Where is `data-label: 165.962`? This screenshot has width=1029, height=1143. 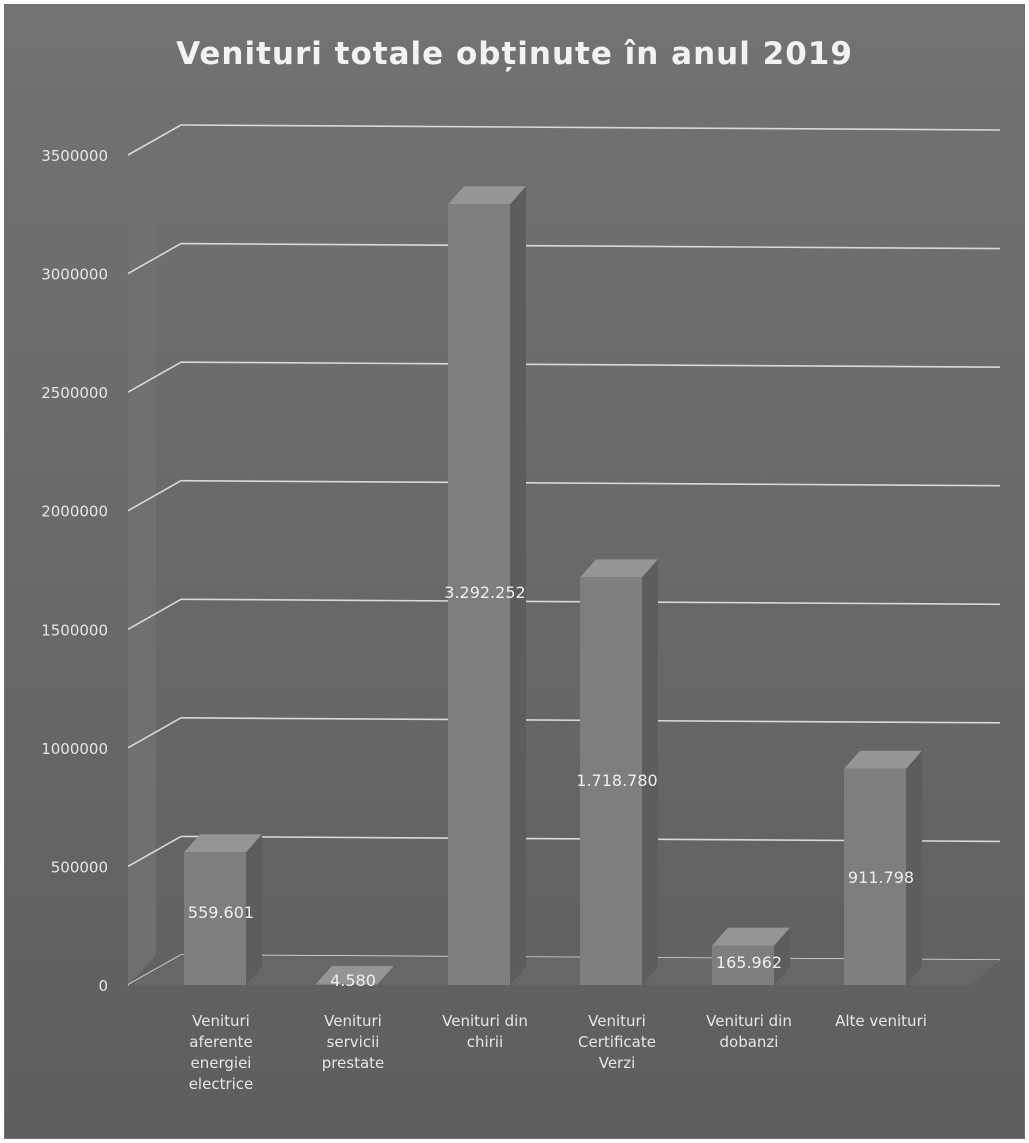
data-label: 165.962 is located at coordinates (749, 962).